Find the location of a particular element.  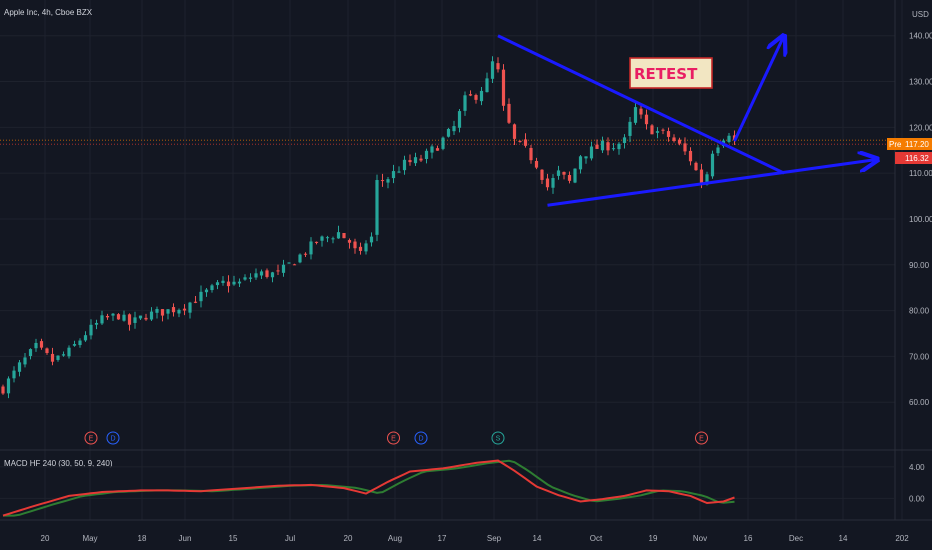

trendline-annotations is located at coordinates (687, 120).